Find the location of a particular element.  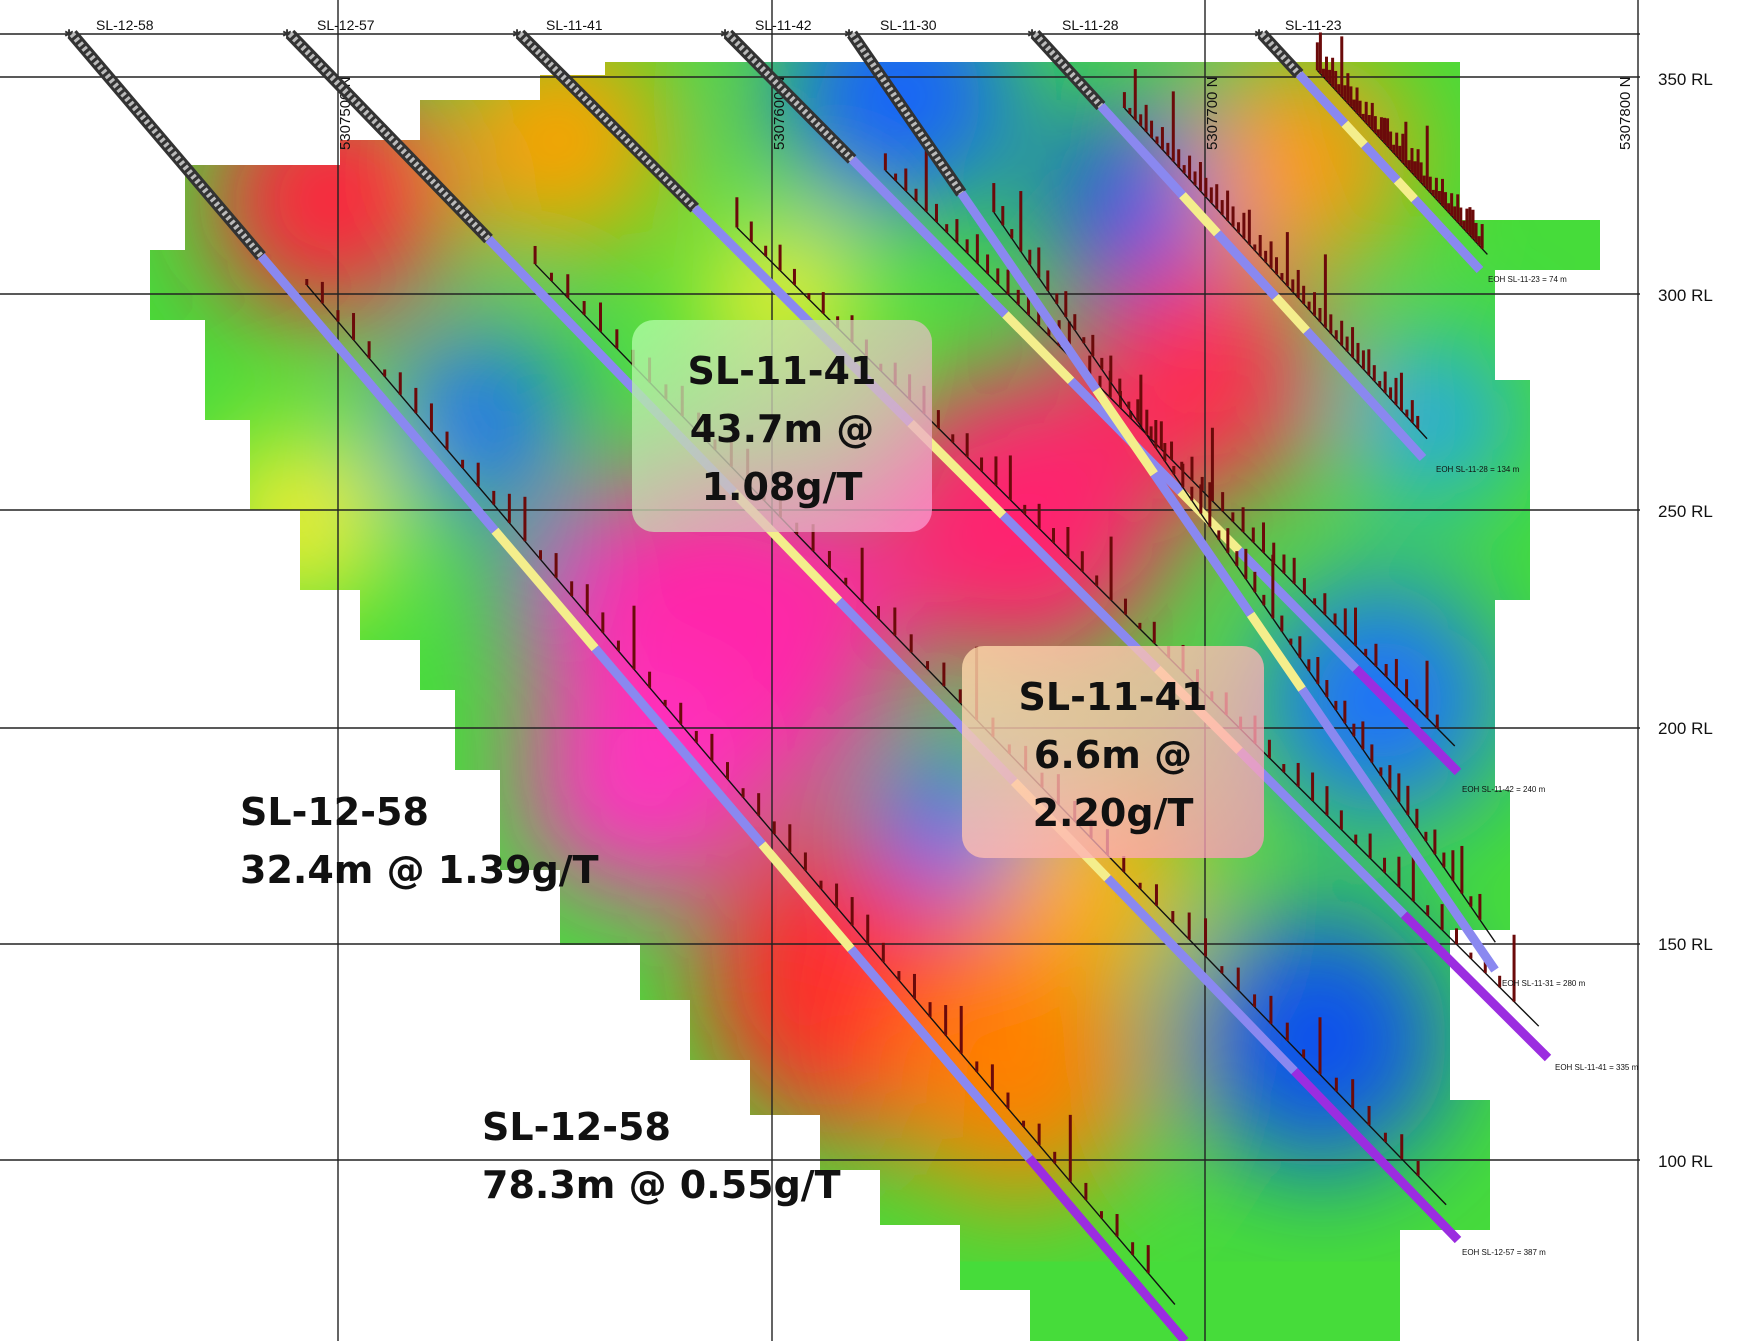

callout-result: 32.4m @ 1.39g/T is located at coordinates (419, 870).